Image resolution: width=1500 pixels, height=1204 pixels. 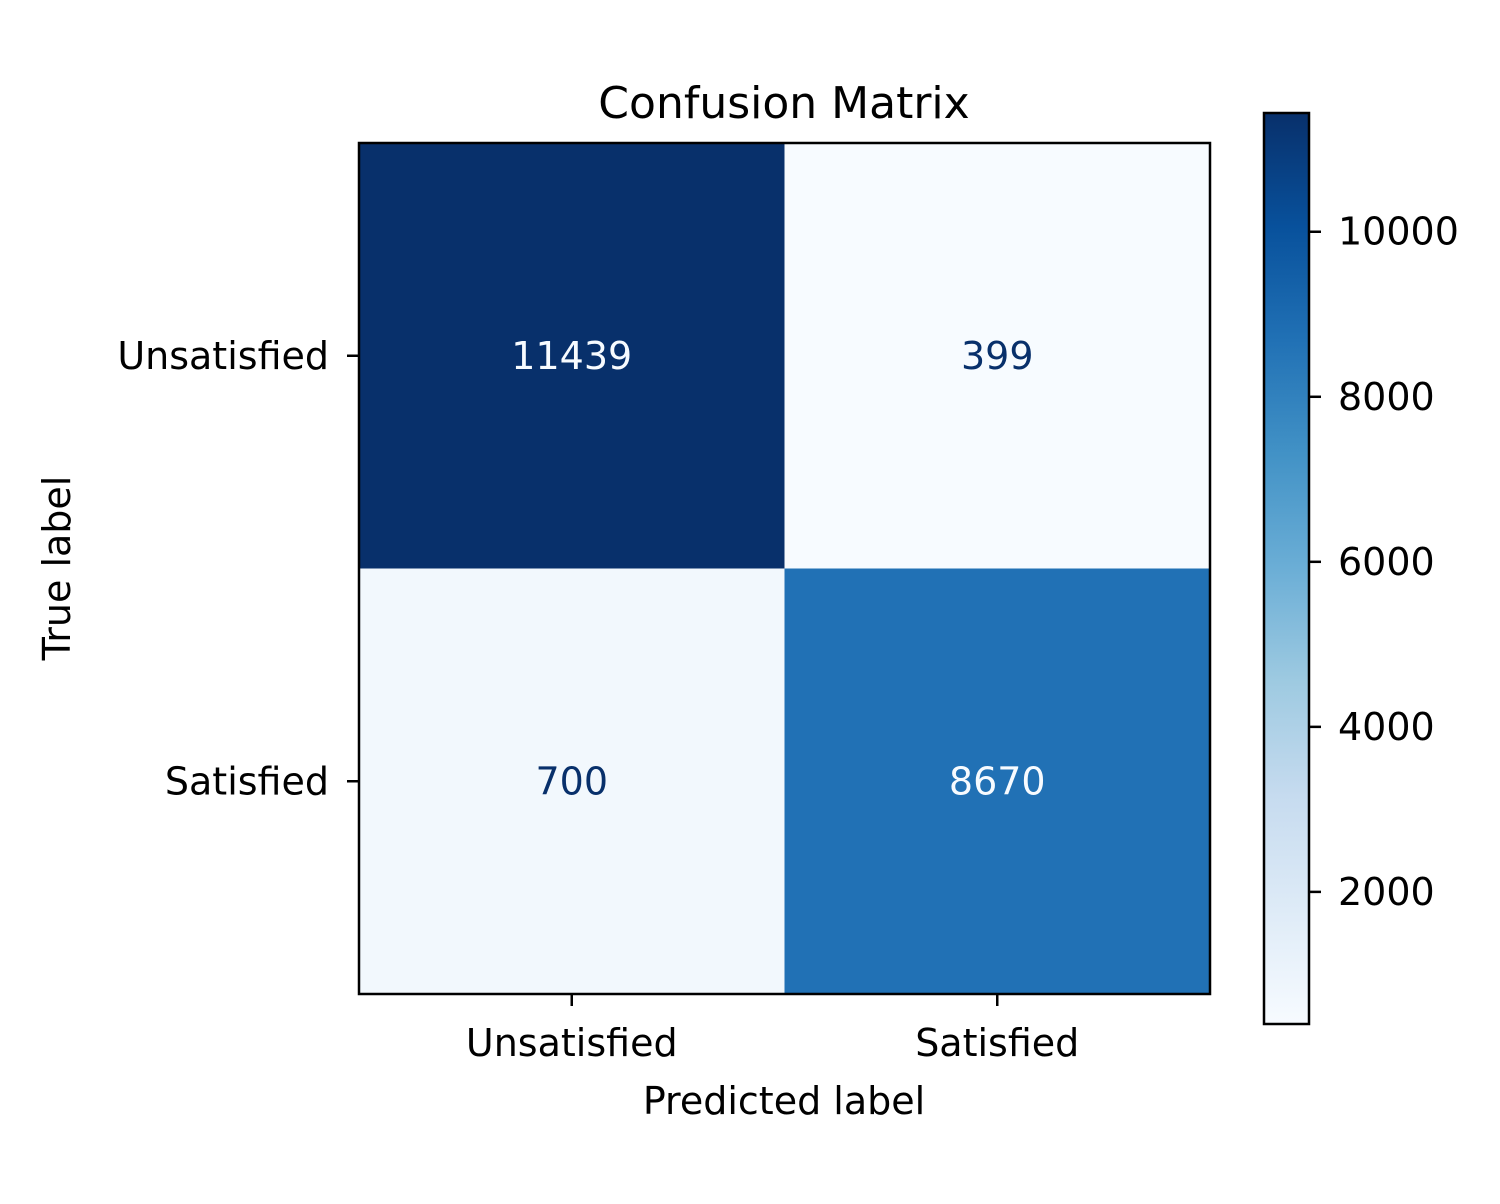 I want to click on cell-value-label: 399, so click(x=997, y=356).